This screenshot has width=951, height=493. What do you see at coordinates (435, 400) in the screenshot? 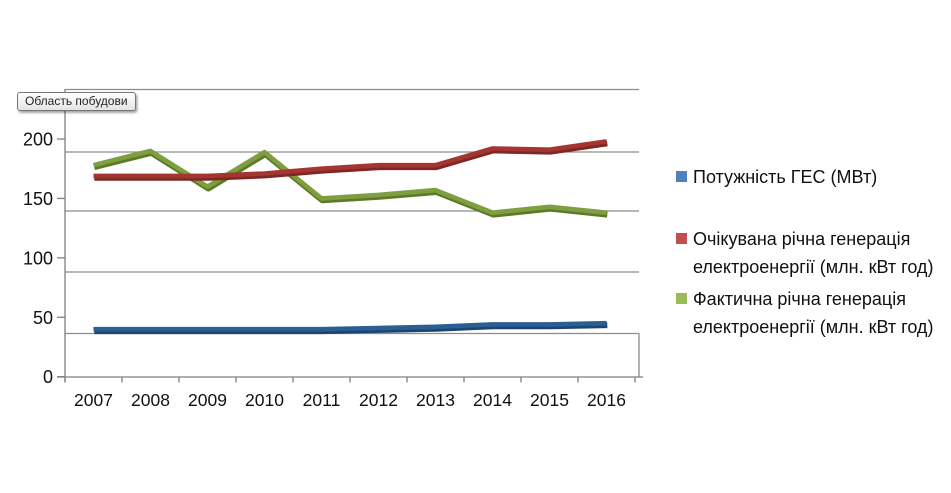
I see `x-axis-tick-label: 2013` at bounding box center [435, 400].